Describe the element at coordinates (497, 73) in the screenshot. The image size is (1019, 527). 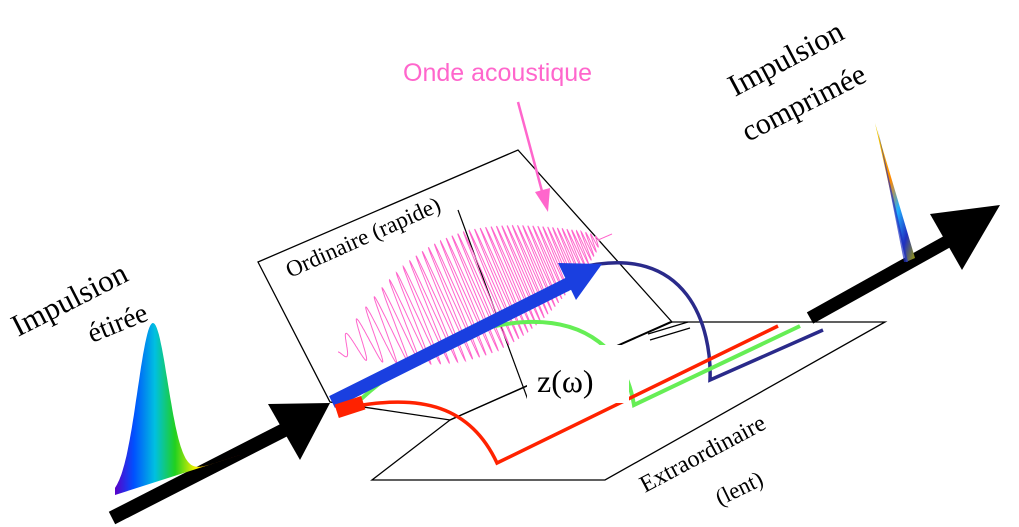
I see `acoustic-wave-label: Onde acoustique` at that location.